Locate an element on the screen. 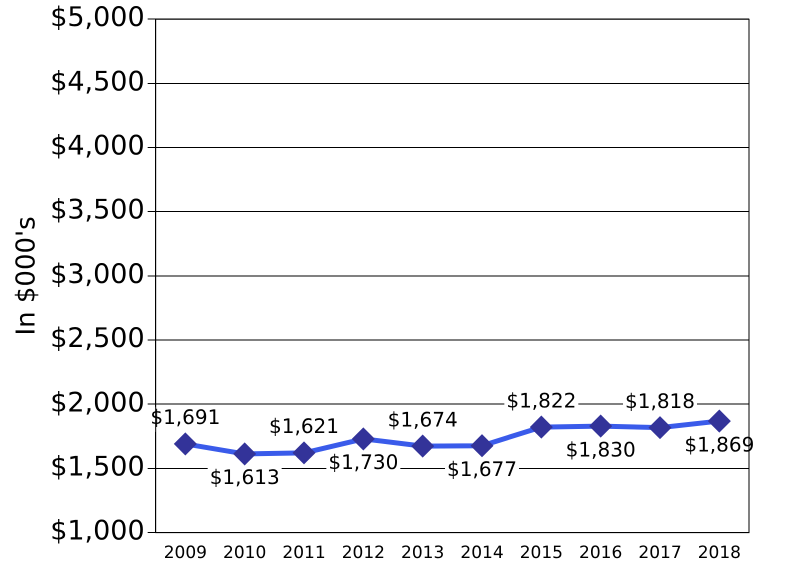 The width and height of the screenshot is (789, 571). x-tick-label: 2018 is located at coordinates (719, 553).